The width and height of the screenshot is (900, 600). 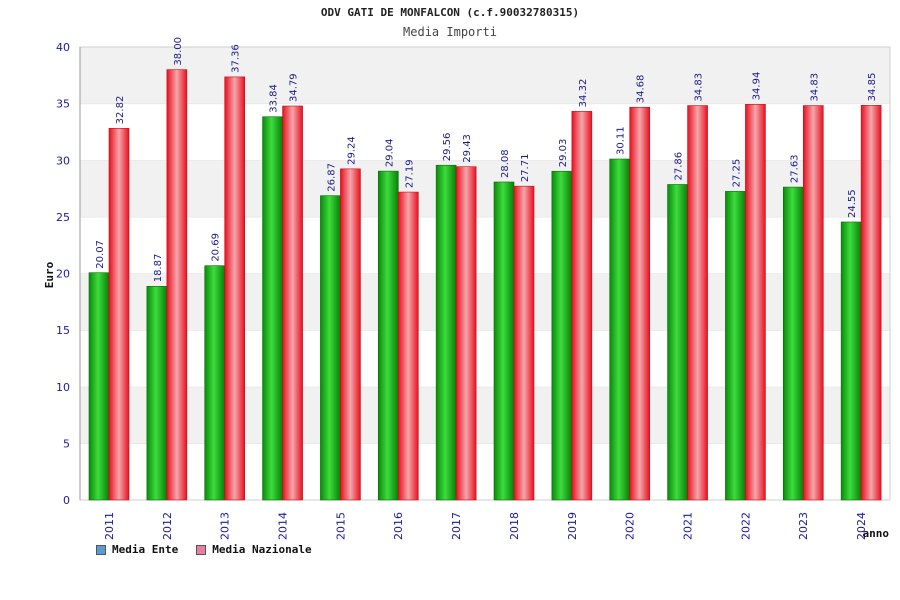 What do you see at coordinates (330, 348) in the screenshot?
I see `bar-media-ente-2015` at bounding box center [330, 348].